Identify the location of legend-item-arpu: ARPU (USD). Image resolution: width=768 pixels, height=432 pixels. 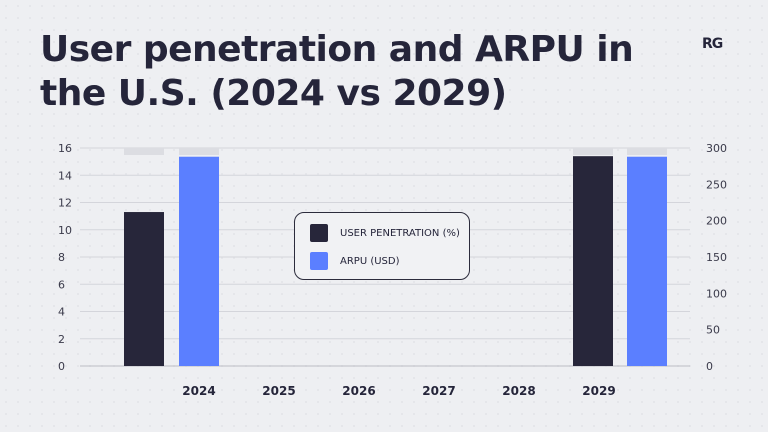
(355, 261).